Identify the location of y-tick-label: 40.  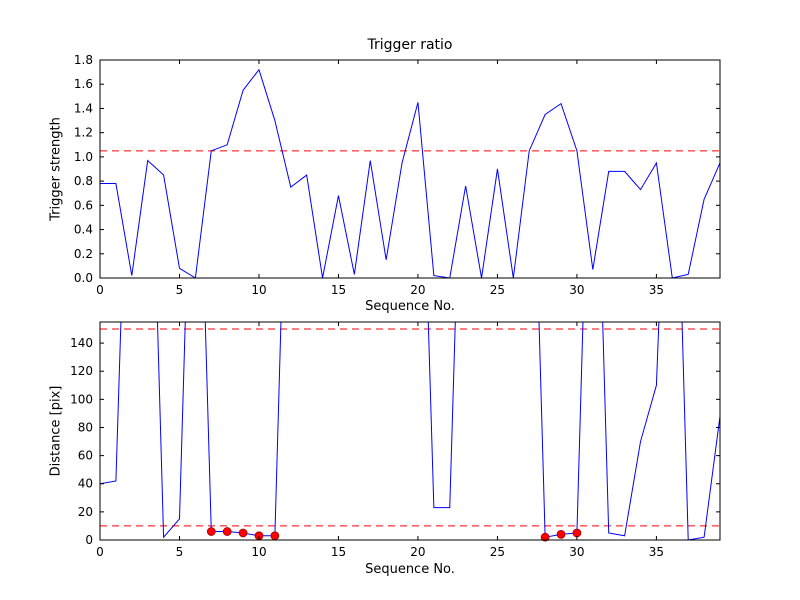
(85, 484).